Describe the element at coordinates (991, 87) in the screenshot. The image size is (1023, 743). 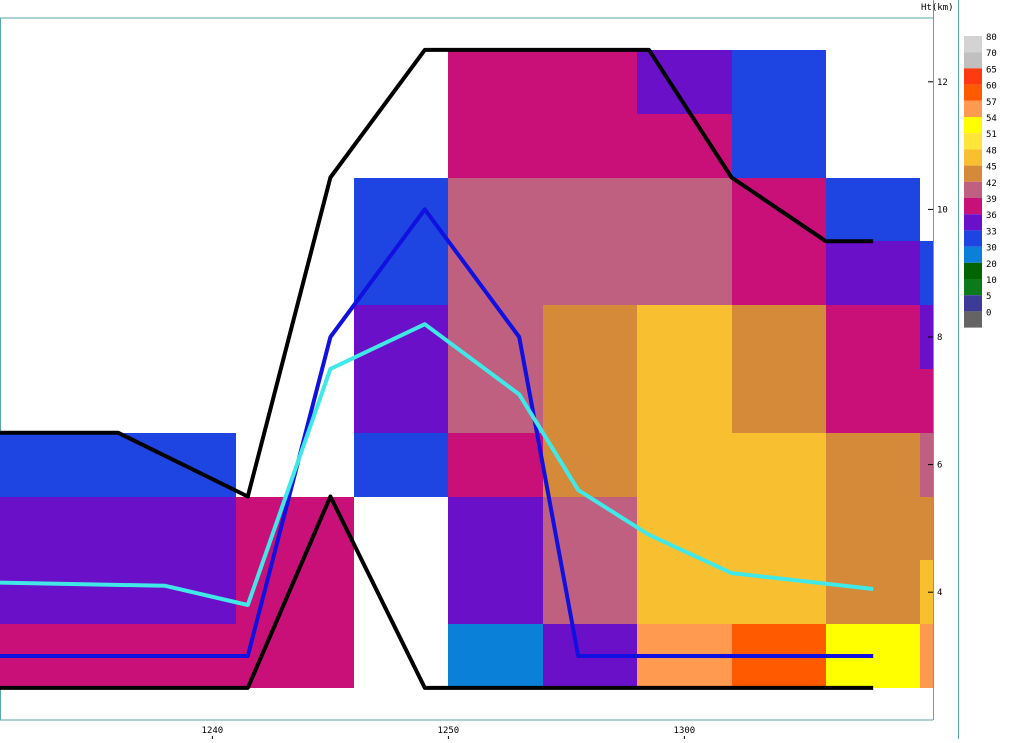
I see `legend-label: 60` at that location.